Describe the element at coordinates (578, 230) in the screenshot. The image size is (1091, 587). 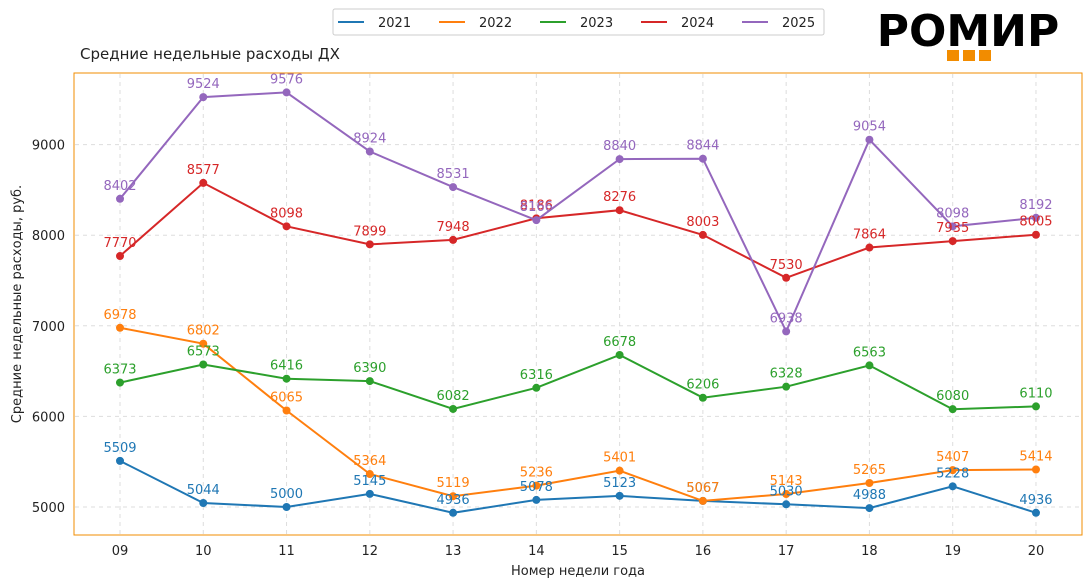
I see `series-line-2024` at that location.